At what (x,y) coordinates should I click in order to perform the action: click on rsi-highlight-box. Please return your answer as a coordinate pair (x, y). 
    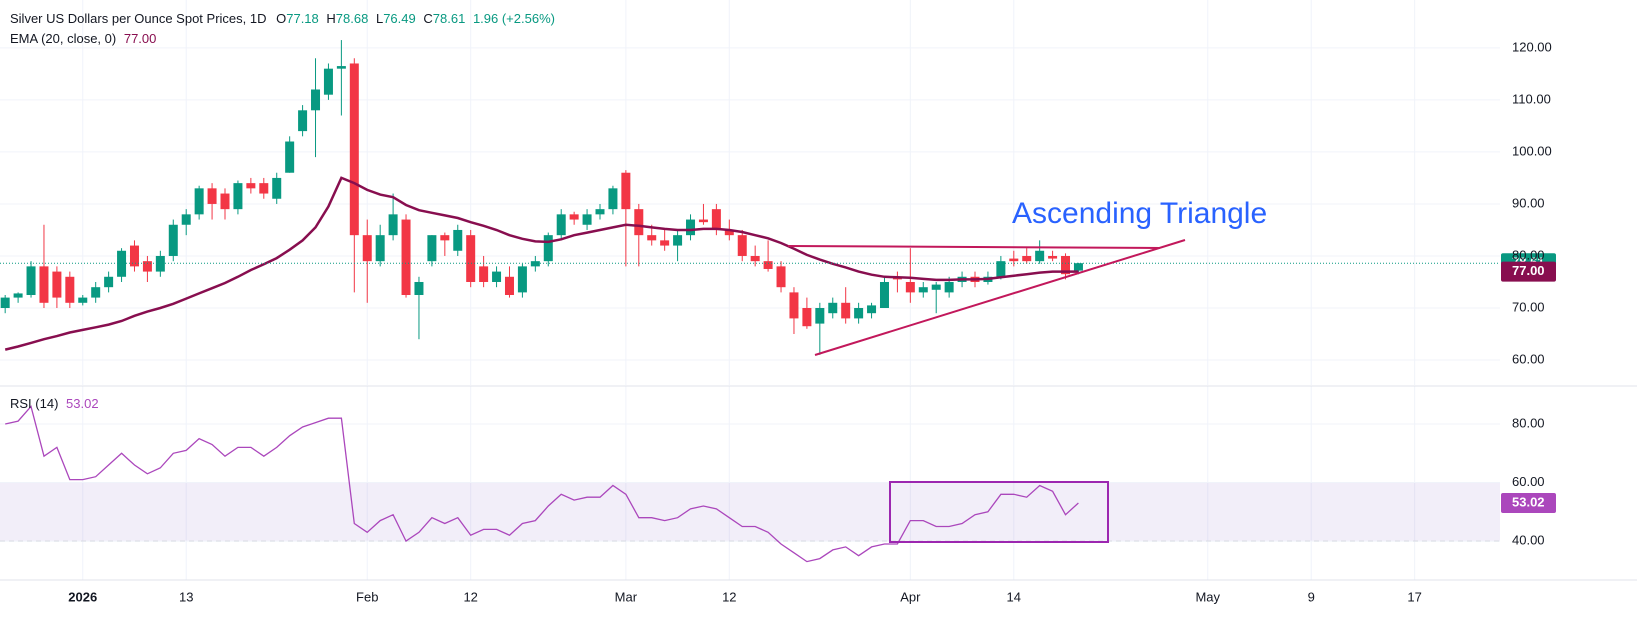
    Looking at the image, I should click on (999, 512).